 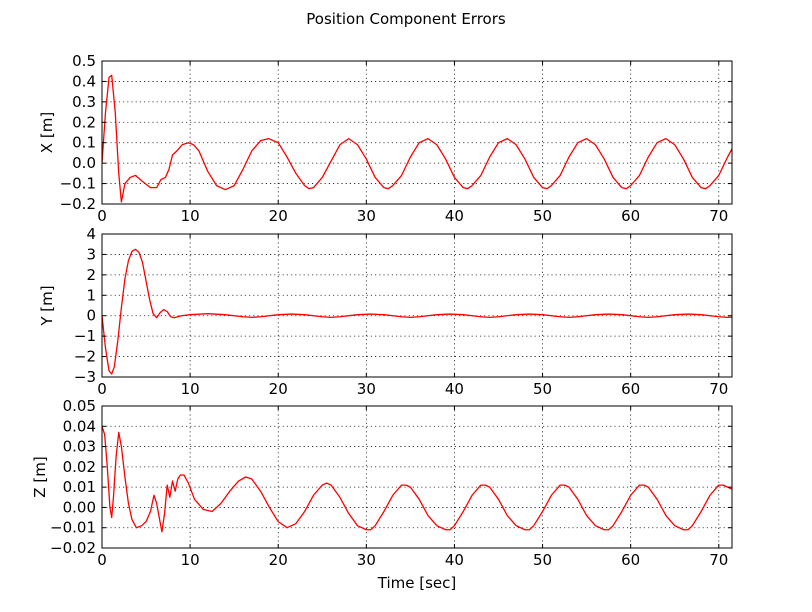 What do you see at coordinates (79, 507) in the screenshot?
I see `y-tick-label: 0.00` at bounding box center [79, 507].